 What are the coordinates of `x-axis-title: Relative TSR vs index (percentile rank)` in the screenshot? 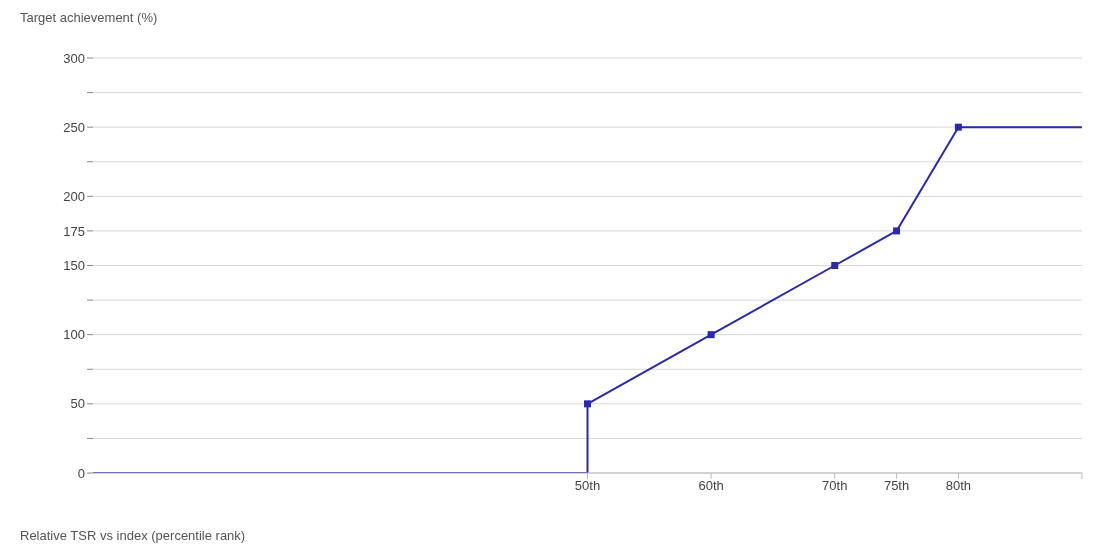 It's located at (133, 535).